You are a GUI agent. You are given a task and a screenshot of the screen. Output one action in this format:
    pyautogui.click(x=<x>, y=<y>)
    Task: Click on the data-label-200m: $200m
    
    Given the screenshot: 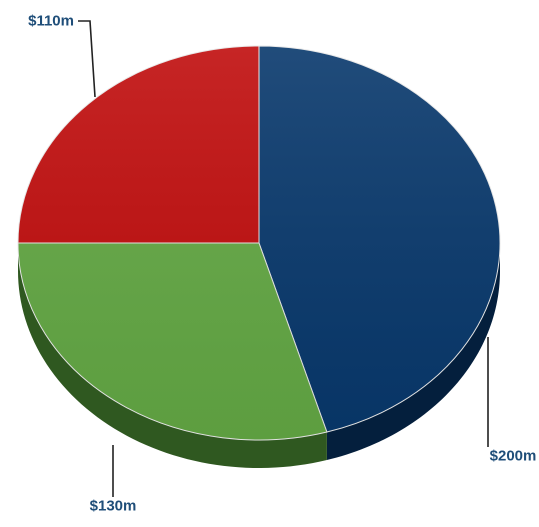 What is the action you would take?
    pyautogui.click(x=513, y=455)
    